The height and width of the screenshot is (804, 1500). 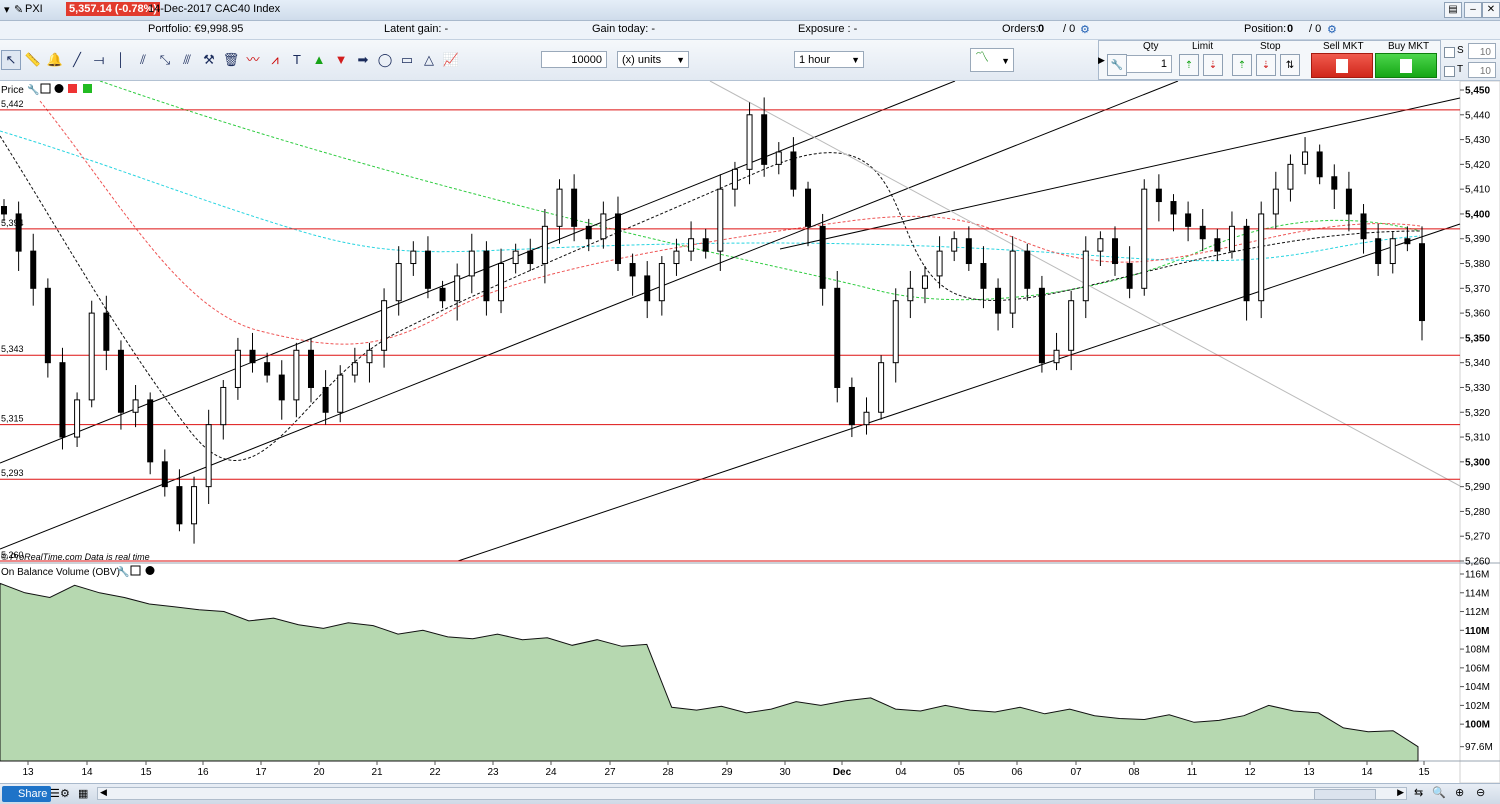 I want to click on pointer-icon: ↖, so click(x=11, y=60).